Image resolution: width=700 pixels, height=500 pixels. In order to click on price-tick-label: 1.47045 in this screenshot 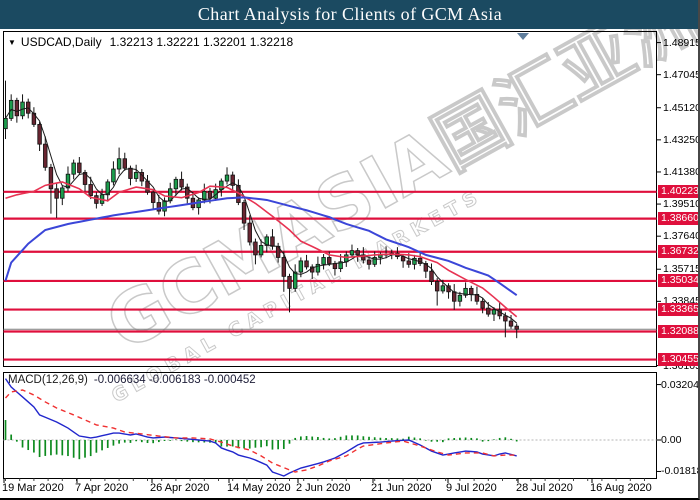, I will do `click(681, 74)`.